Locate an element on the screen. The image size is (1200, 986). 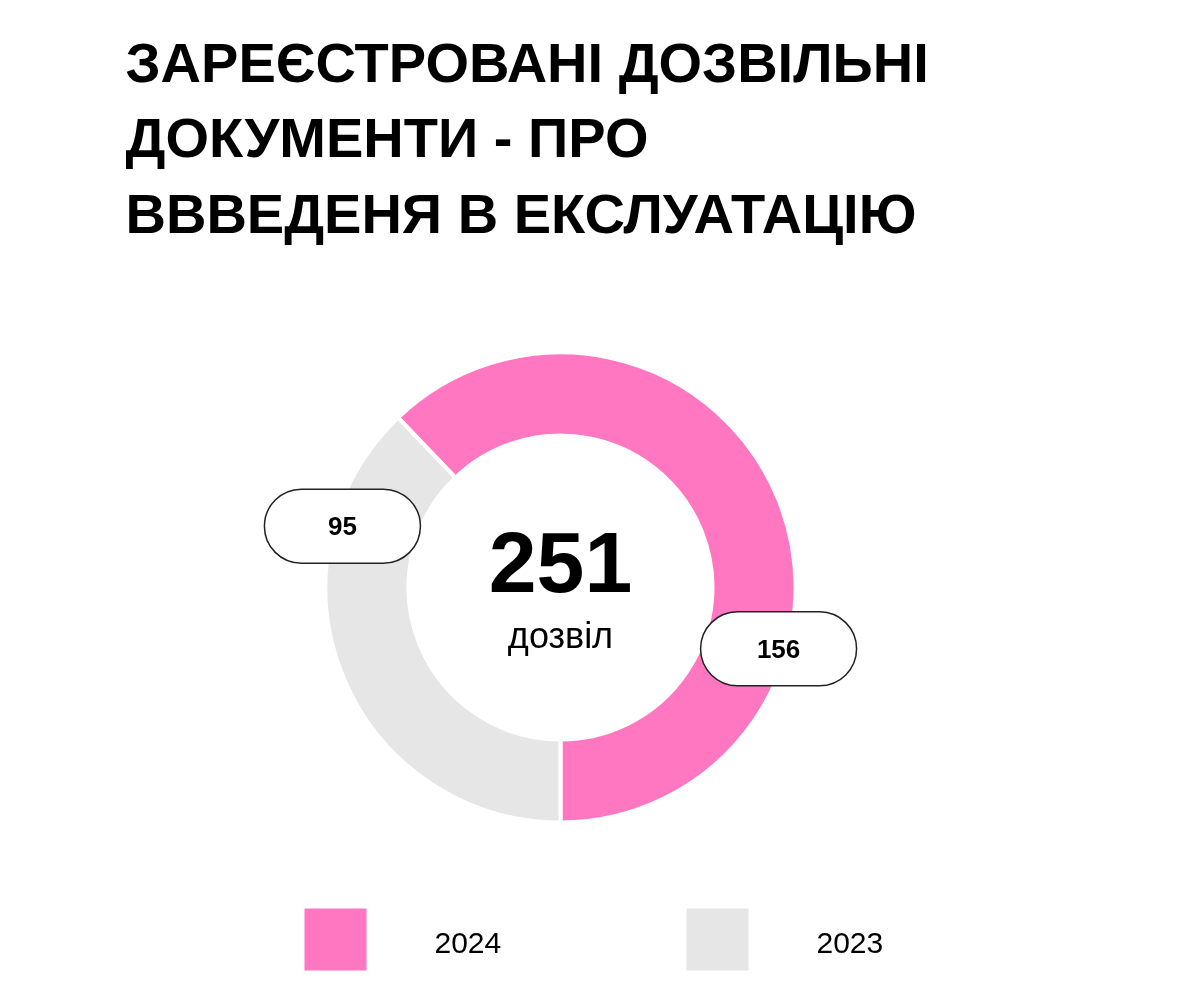
text: 251 is located at coordinates (560, 562).